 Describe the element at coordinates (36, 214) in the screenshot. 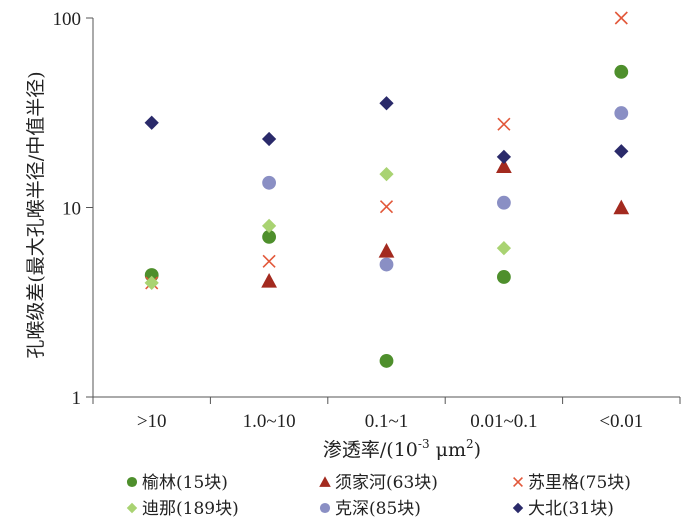

I see `y-axis-title: 孔喉级差(最大孔喉半径/中值半径)` at that location.